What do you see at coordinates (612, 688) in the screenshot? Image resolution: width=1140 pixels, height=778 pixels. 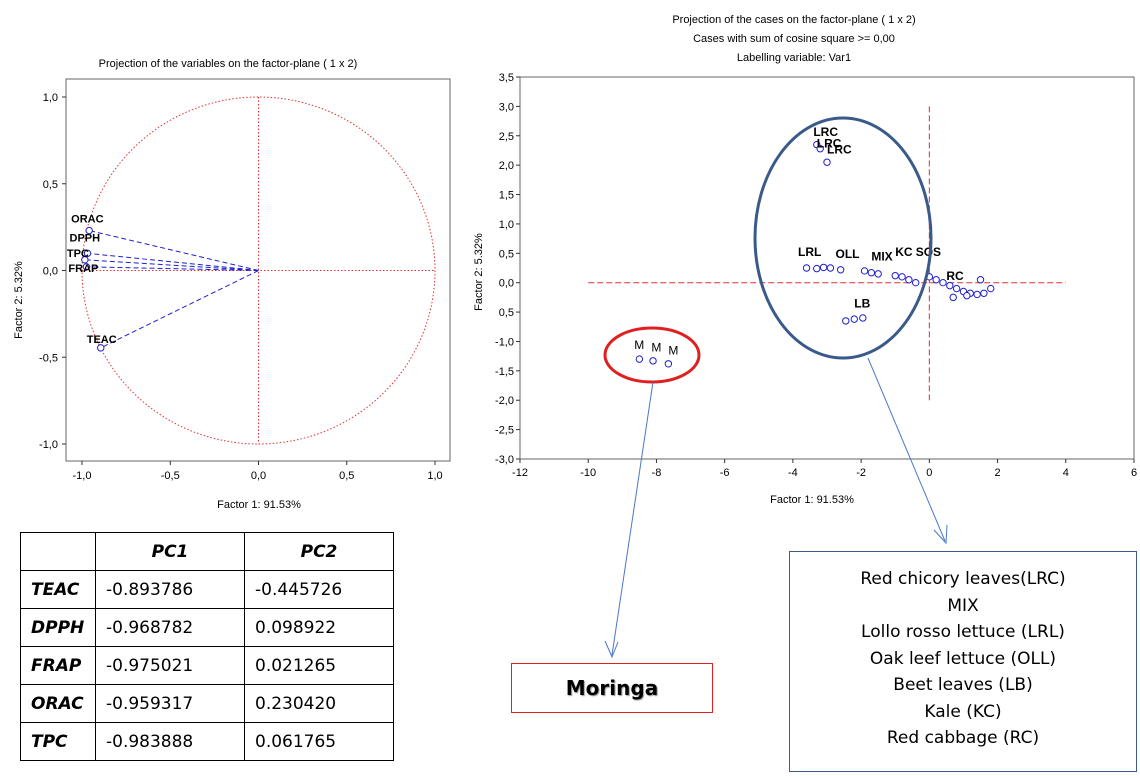 I see `moringa-label: Moringa` at bounding box center [612, 688].